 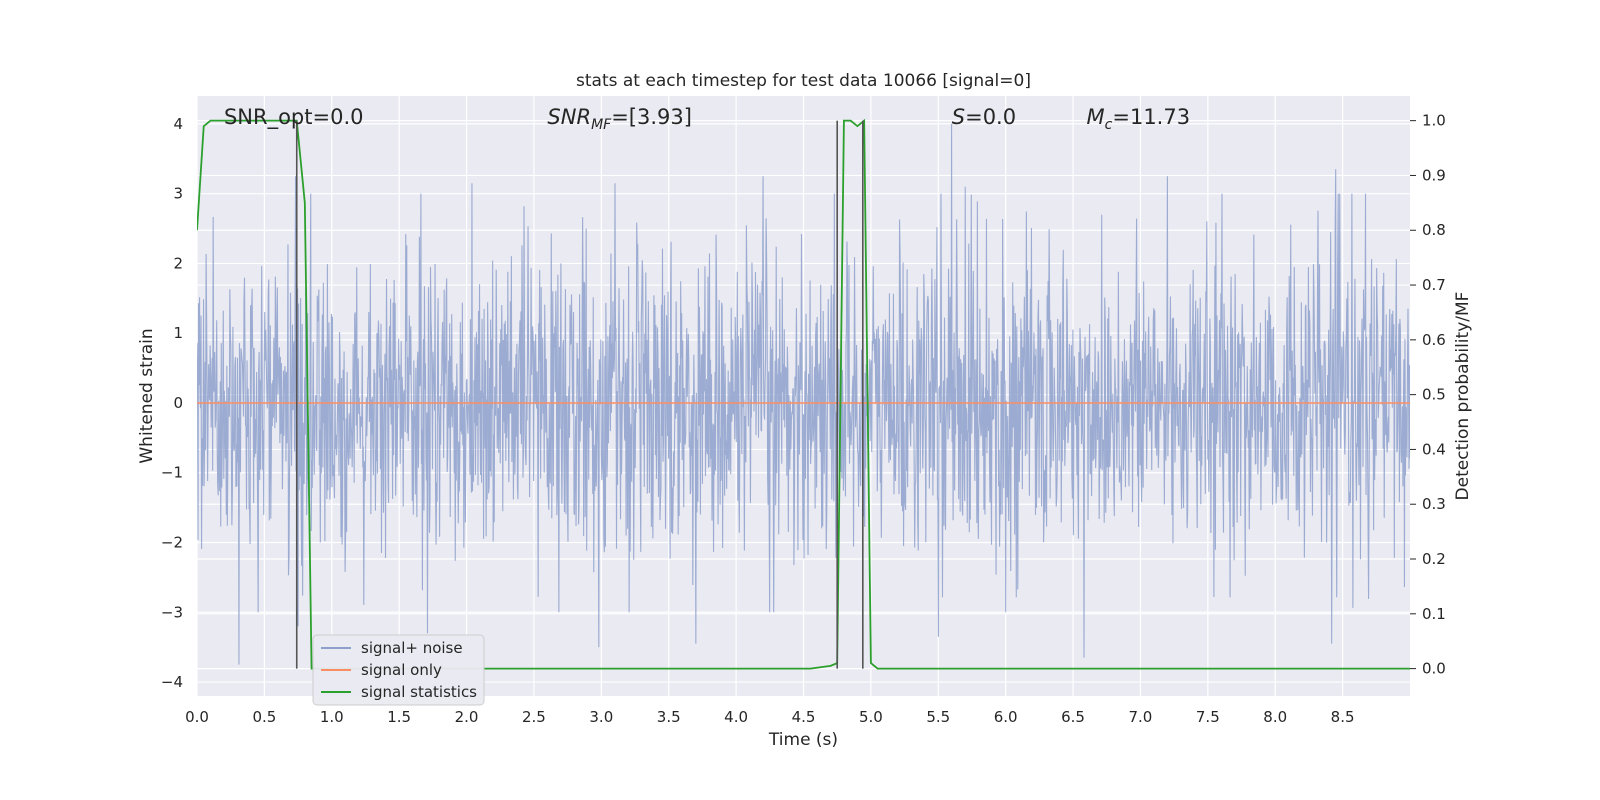 I want to click on y-right-tick-label: 0.1, so click(x=1434, y=614).